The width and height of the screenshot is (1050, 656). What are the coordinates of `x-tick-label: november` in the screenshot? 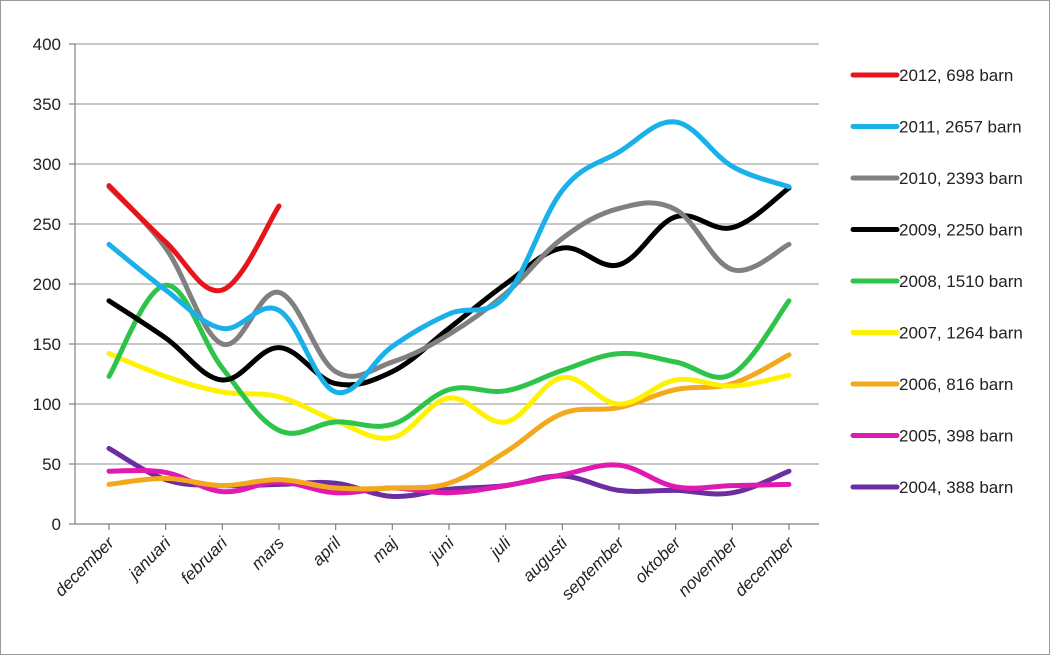 It's located at (708, 566).